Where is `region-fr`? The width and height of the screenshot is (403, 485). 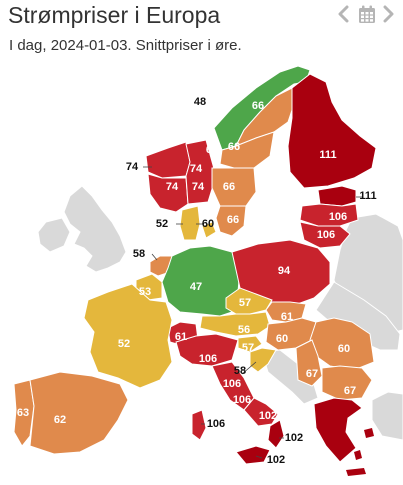 region-fr is located at coordinates (128, 336).